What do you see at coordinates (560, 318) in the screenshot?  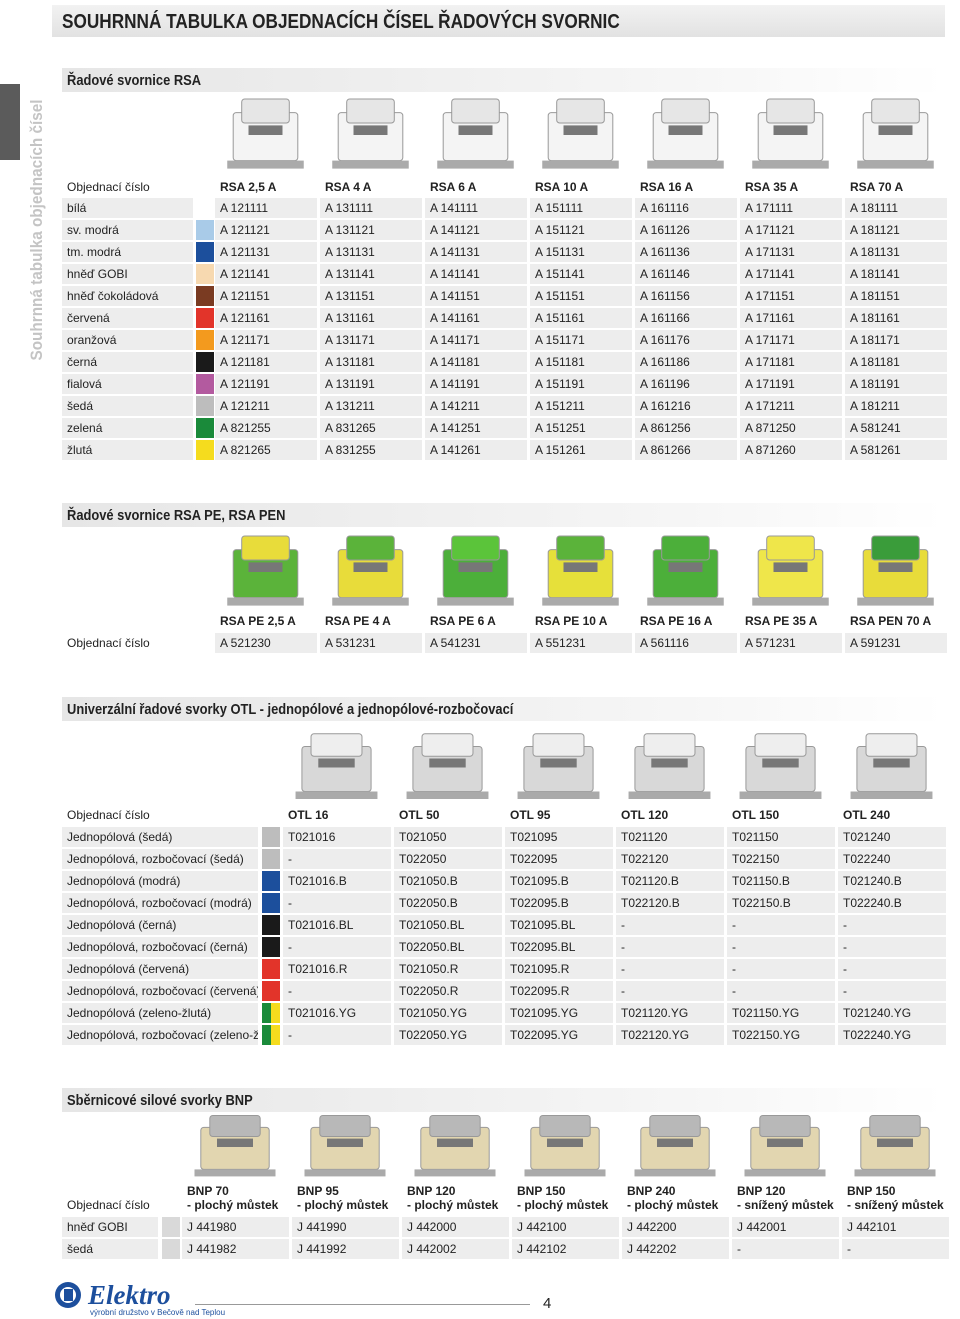 I see `cell-text: A 151161` at bounding box center [560, 318].